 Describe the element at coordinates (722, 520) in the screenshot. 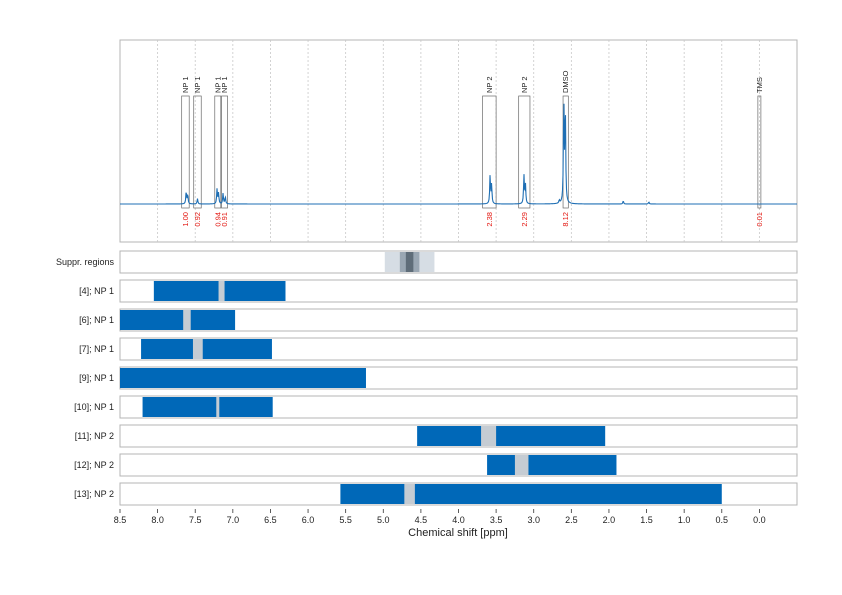

I see `x-tick-label: 0.5` at that location.